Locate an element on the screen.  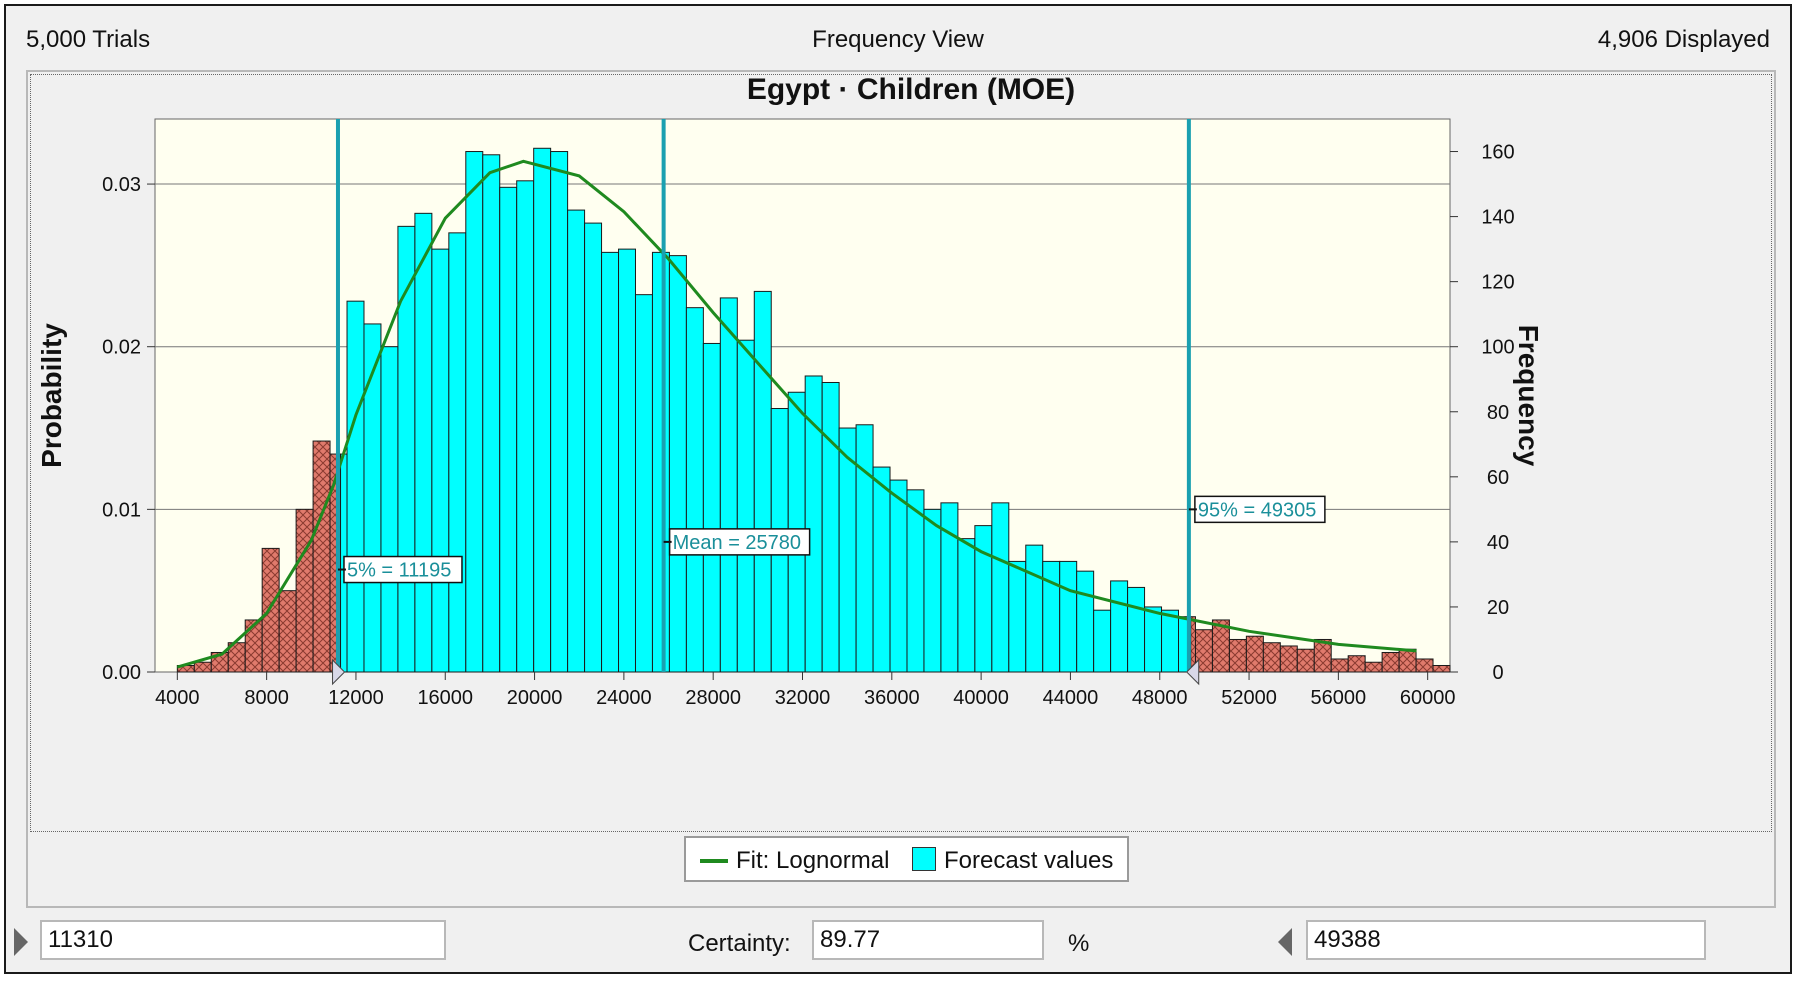
certainty-controls: Certainty: % is located at coordinates (898, 937).